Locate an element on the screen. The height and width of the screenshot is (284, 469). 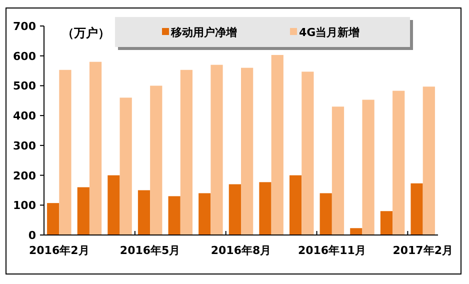
y-tick-label: 700 is located at coordinates (24, 26).